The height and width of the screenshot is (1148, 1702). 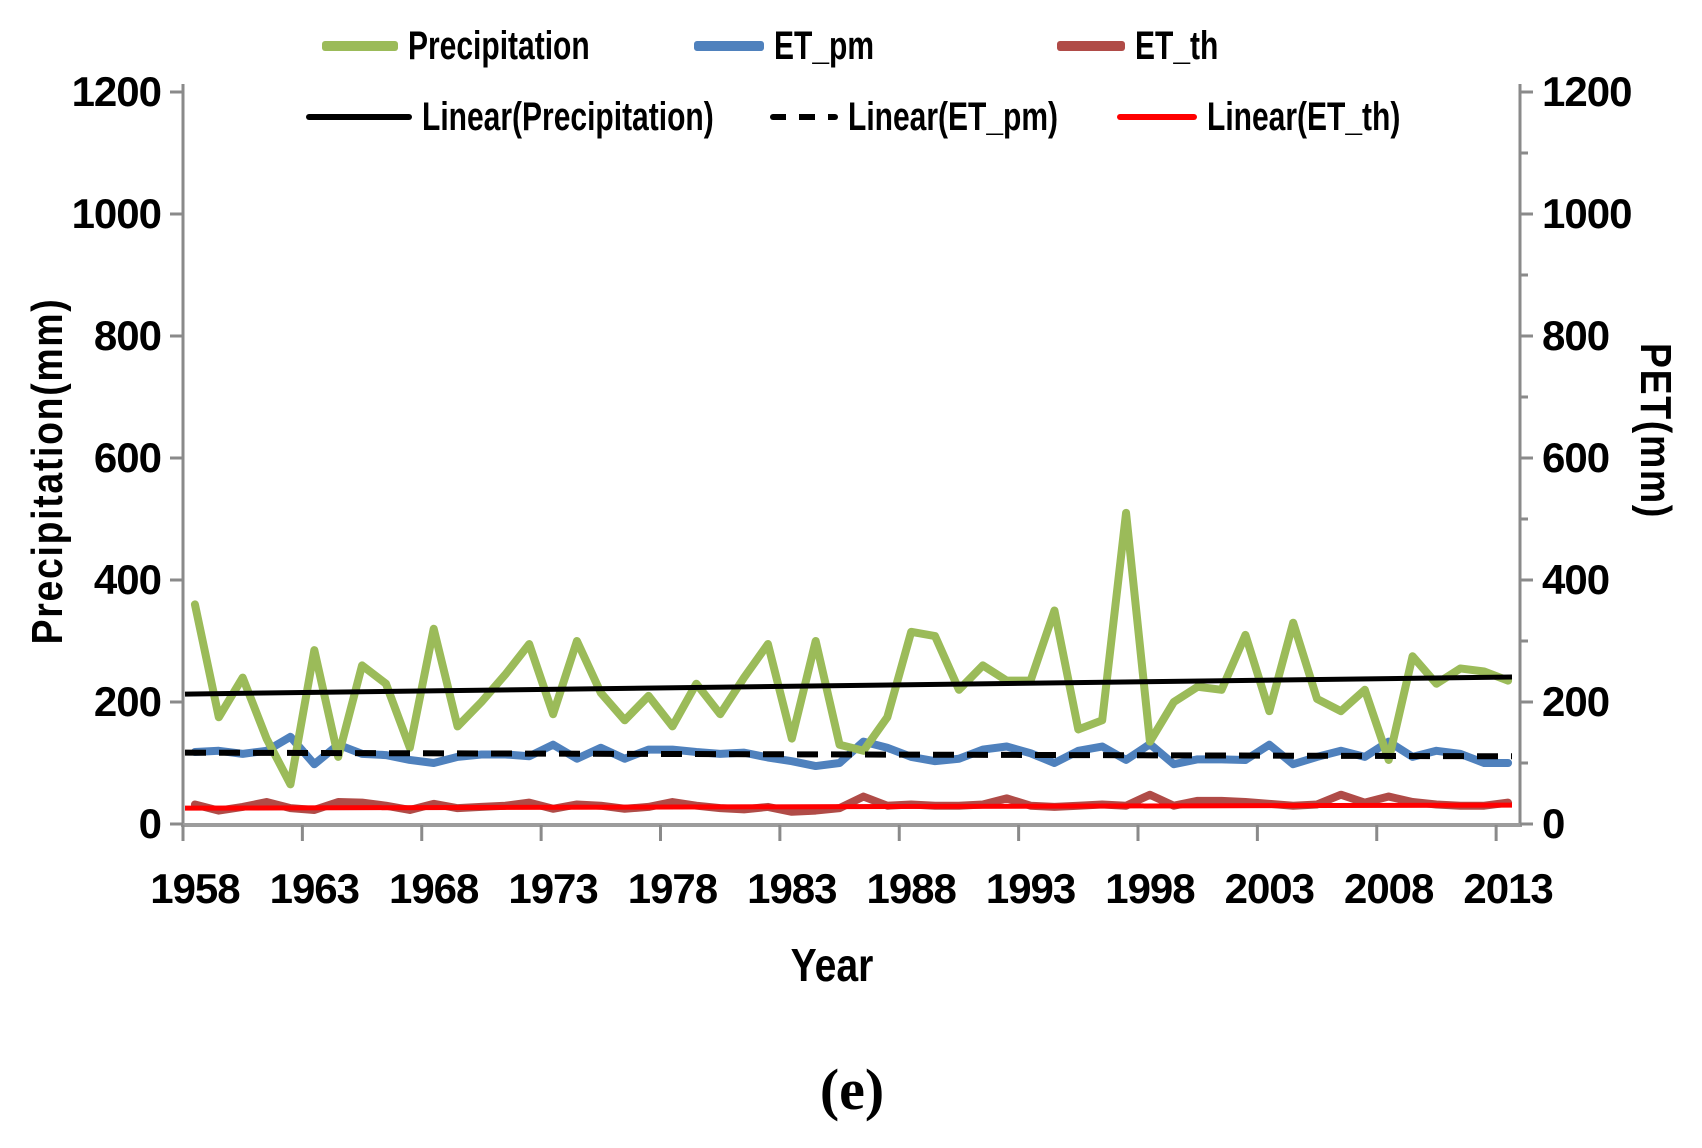 I want to click on y-axis-left-tick-label: 600, so click(x=127, y=457).